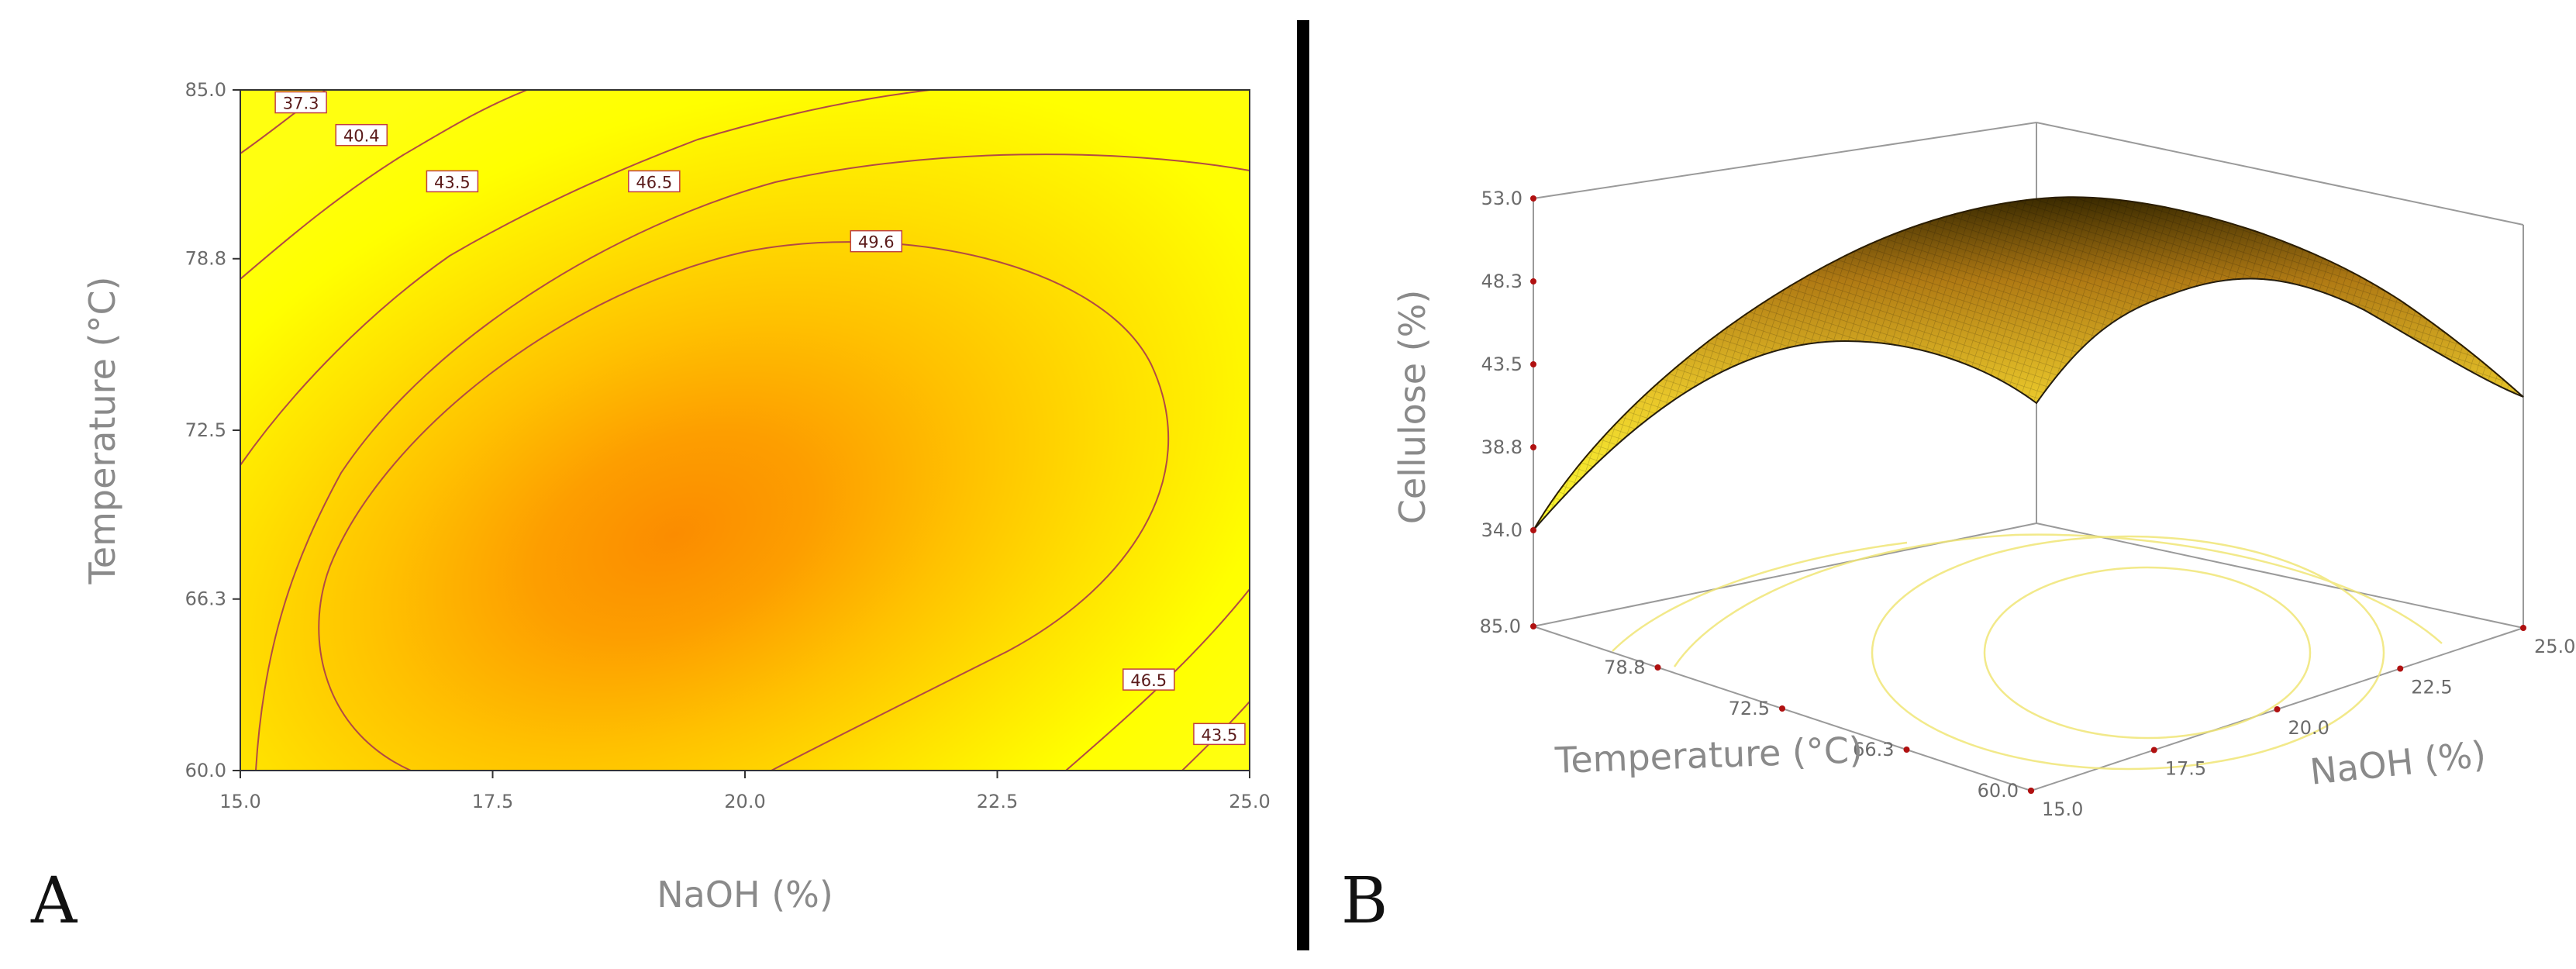 This screenshot has width=2576, height=969. What do you see at coordinates (1249, 801) in the screenshot?
I see `x-tick-label: 25.0` at bounding box center [1249, 801].